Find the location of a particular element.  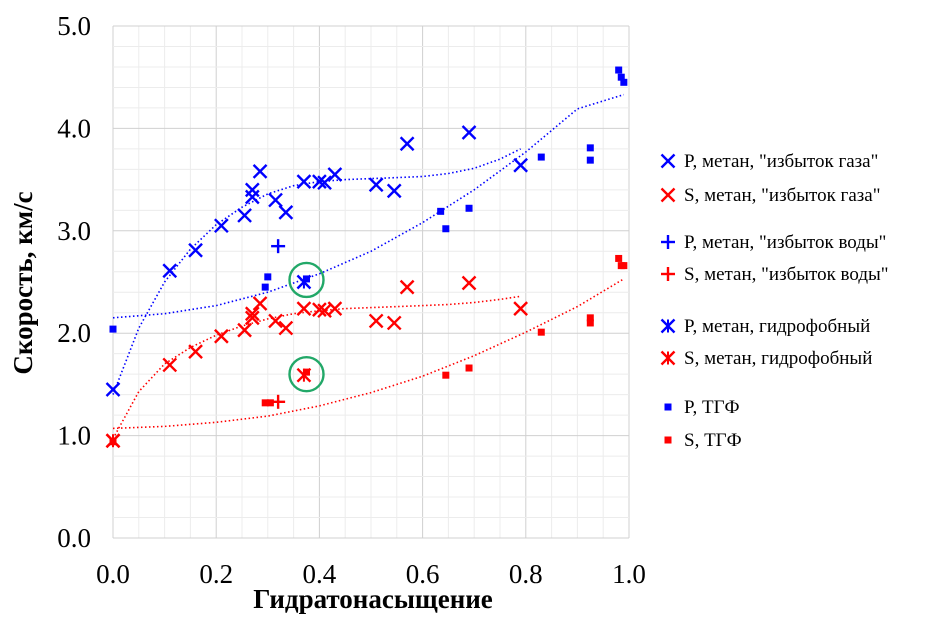

legend-item: S, ТГФ is located at coordinates (703, 440).